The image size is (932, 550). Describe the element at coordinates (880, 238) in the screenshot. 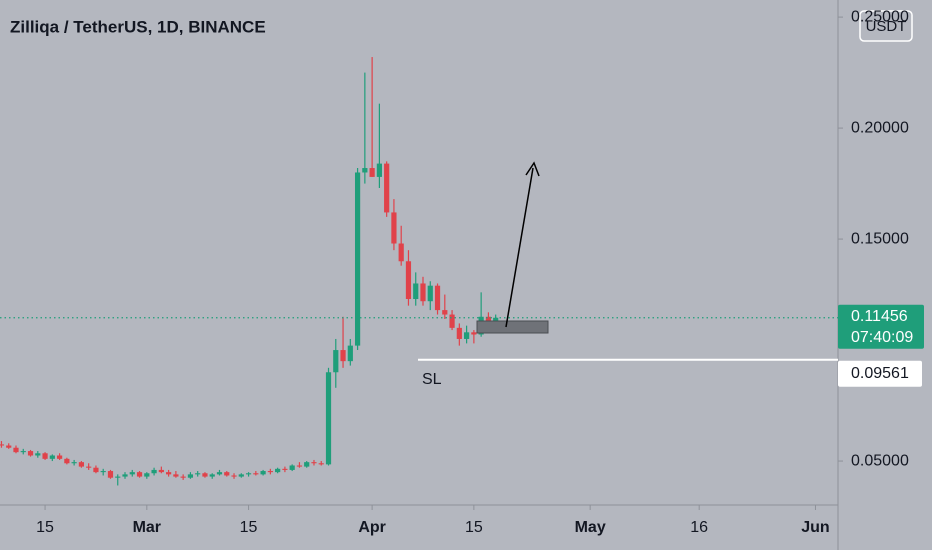

I see `y-tick-label: 0.15000` at that location.